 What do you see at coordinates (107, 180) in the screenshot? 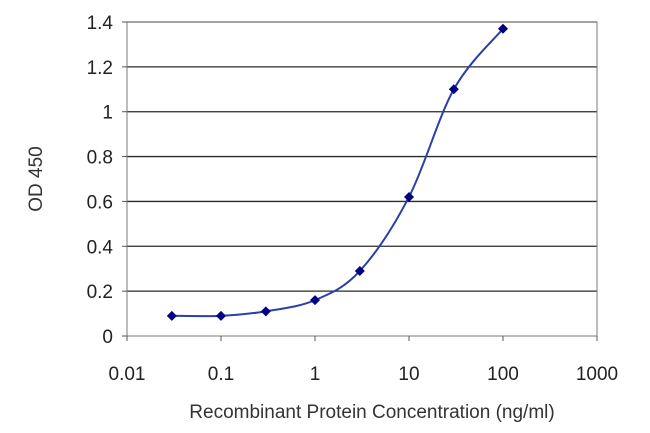
I see `y-axis-ticks: 0 0.2 0.4 0.6 0.8 1 1.2 1.4` at bounding box center [107, 180].